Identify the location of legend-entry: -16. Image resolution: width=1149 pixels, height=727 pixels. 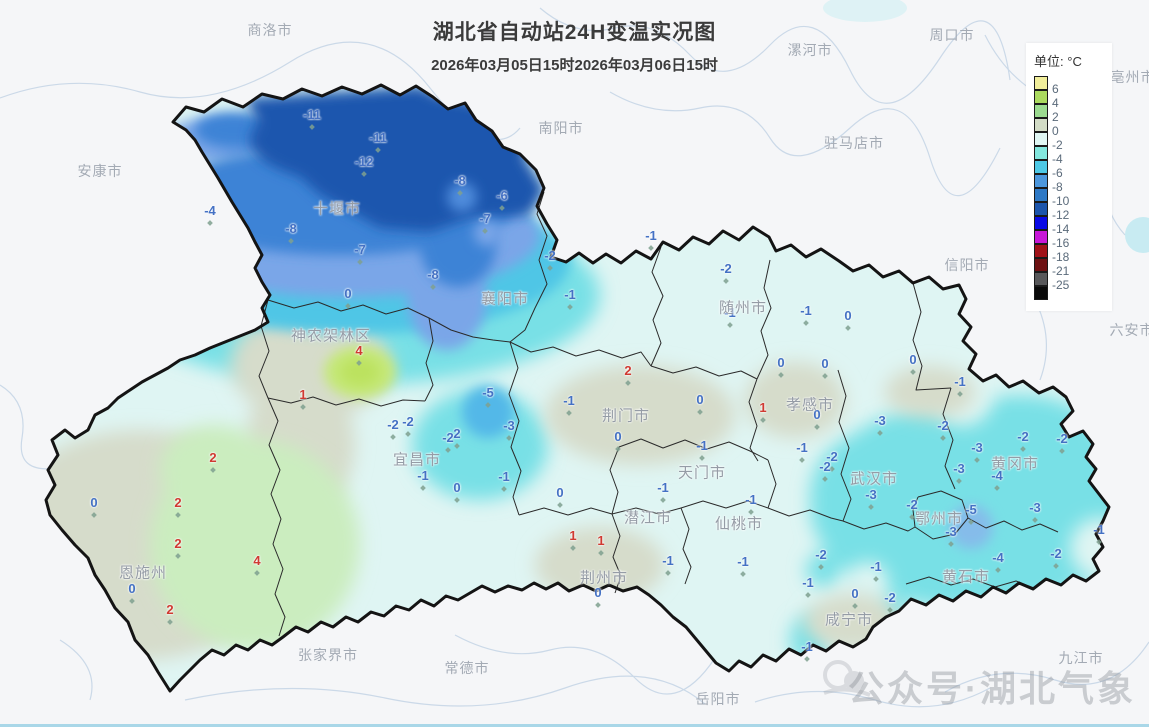
(1070, 239).